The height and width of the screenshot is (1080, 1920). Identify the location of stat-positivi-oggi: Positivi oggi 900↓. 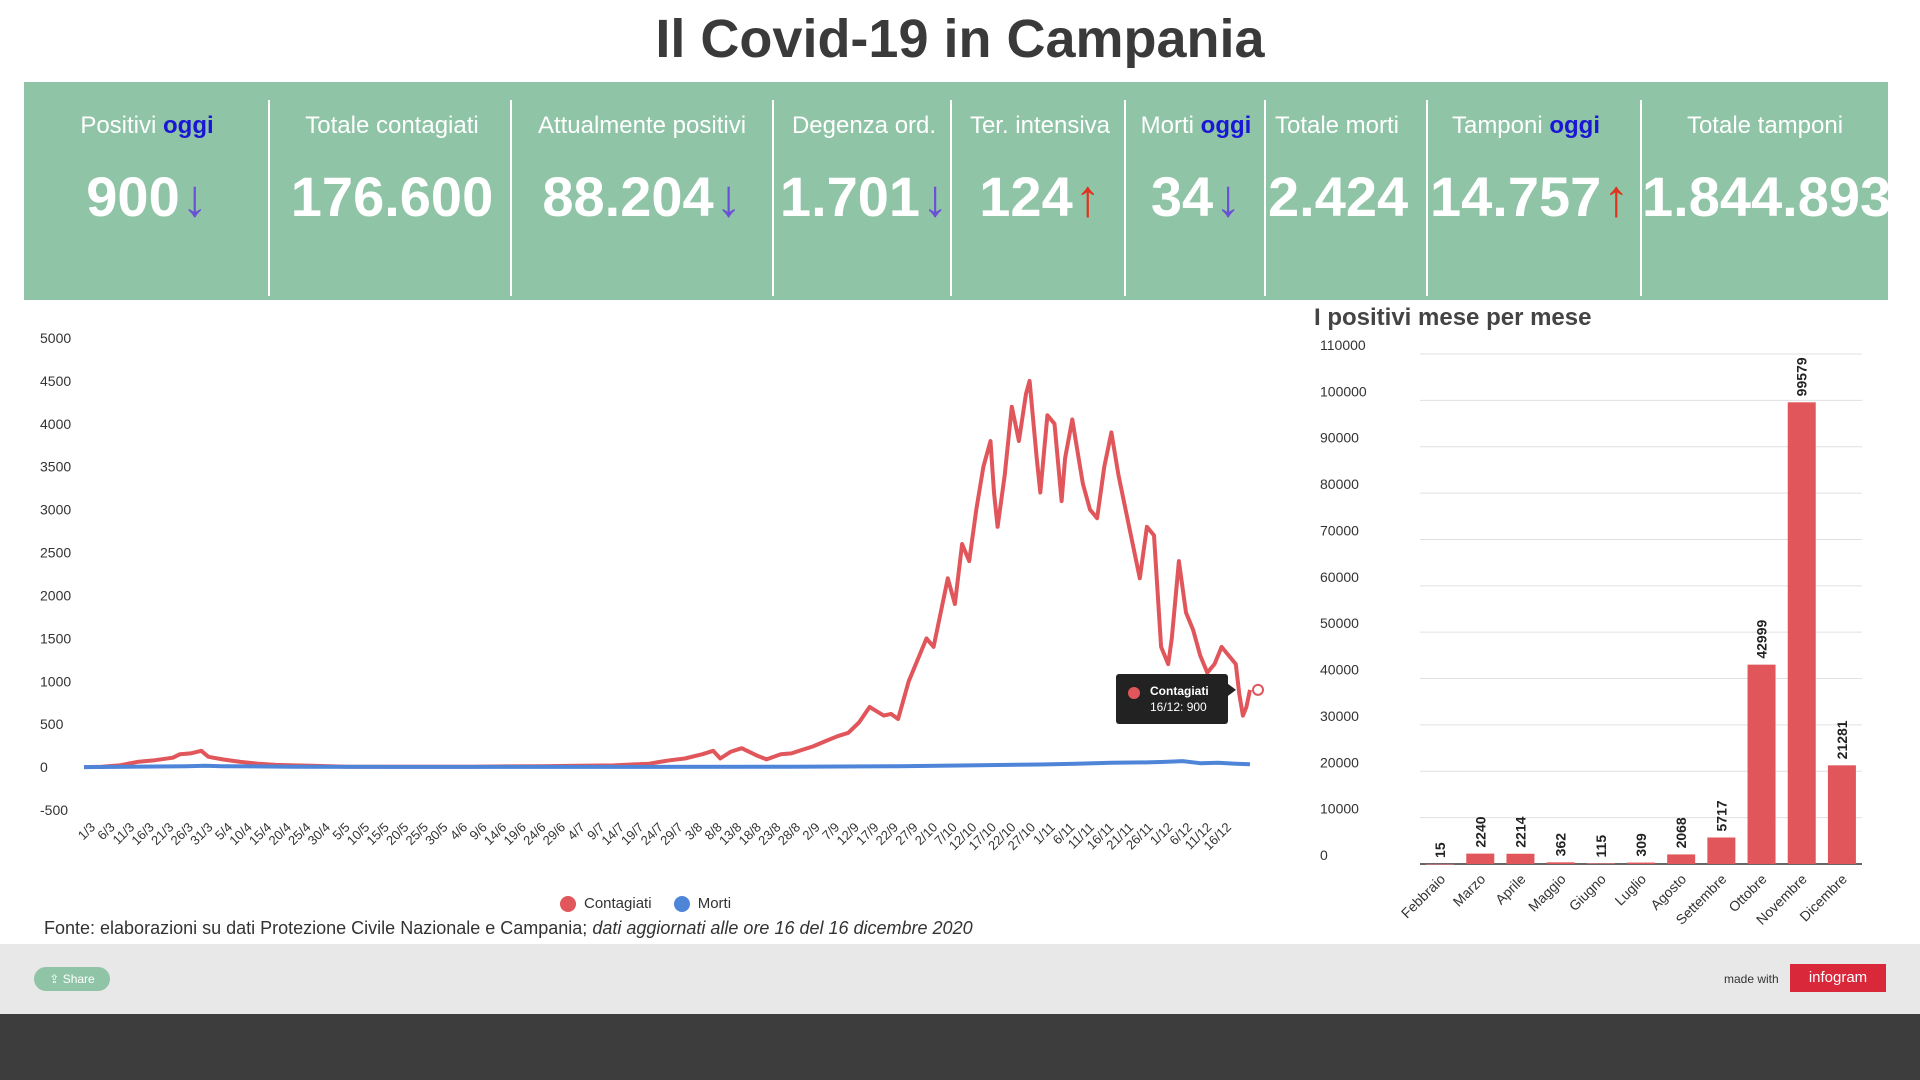
(147, 191).